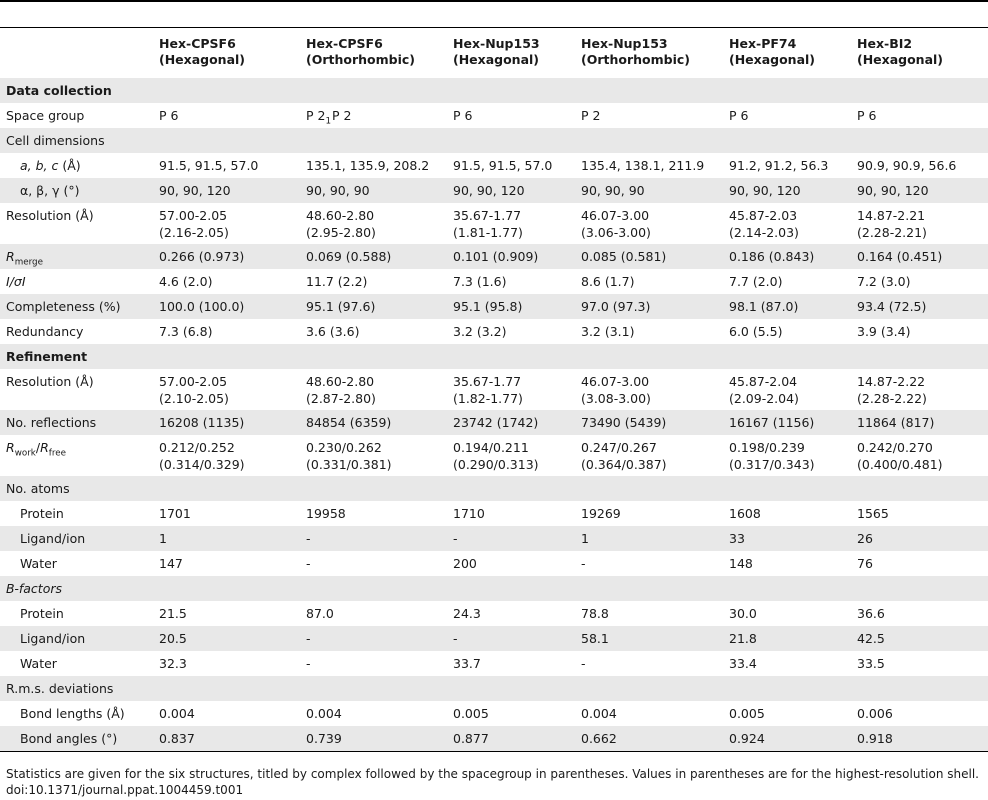 This screenshot has height=800, width=988. I want to click on table-cell: 33.7, so click(467, 663).